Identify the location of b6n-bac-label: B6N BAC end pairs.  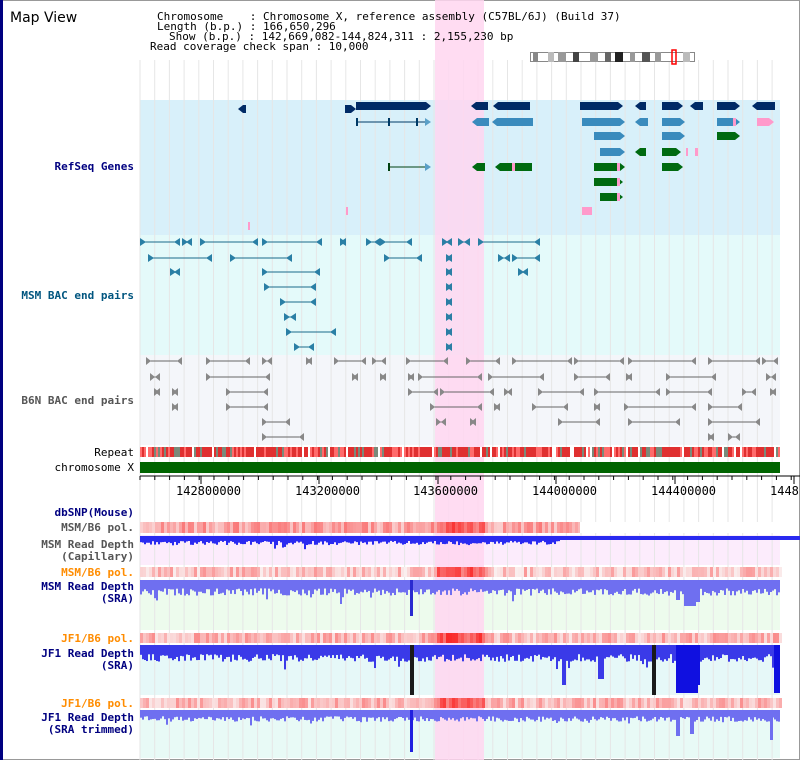
(77, 400).